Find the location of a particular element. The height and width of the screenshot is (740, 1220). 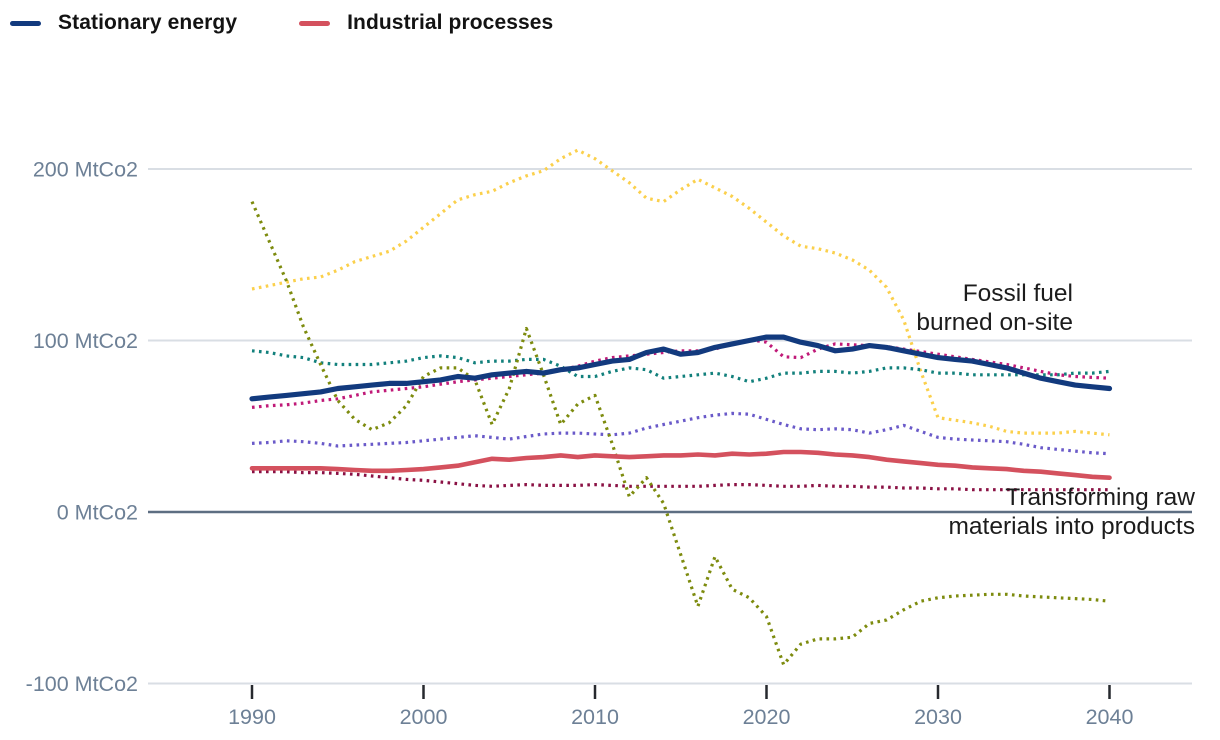

legend-label-industrial-processes: Industrial processes is located at coordinates (450, 22).